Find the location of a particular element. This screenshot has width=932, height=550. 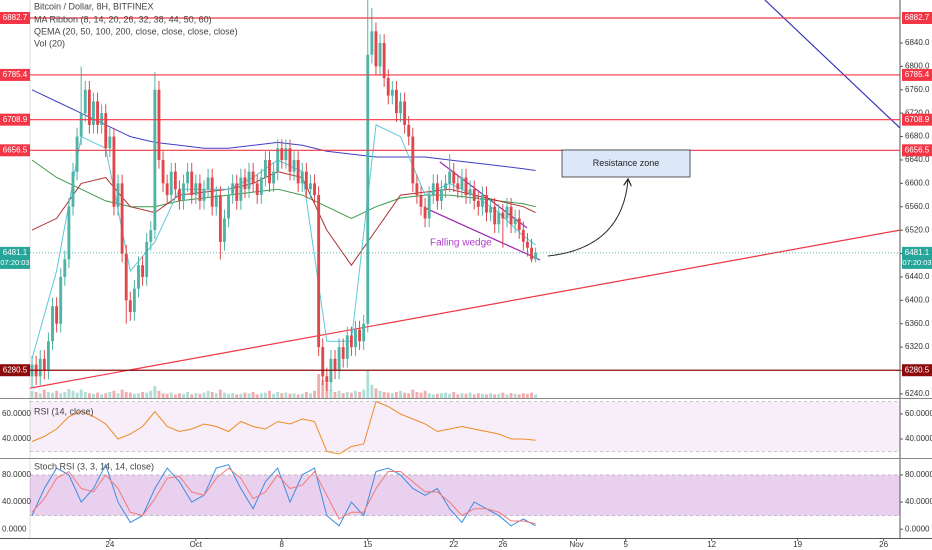

y-tick-label: 6440.0 is located at coordinates (917, 276).